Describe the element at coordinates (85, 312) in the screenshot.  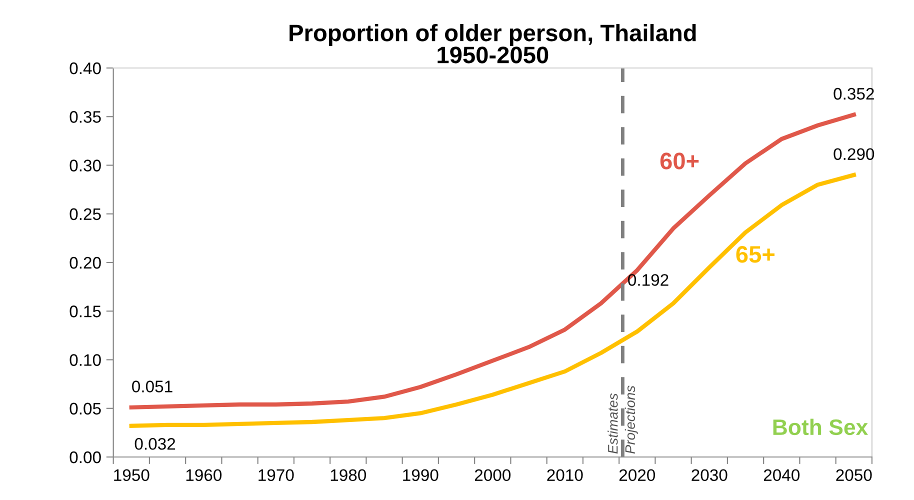
I see `y-tick-label: 0.15` at that location.